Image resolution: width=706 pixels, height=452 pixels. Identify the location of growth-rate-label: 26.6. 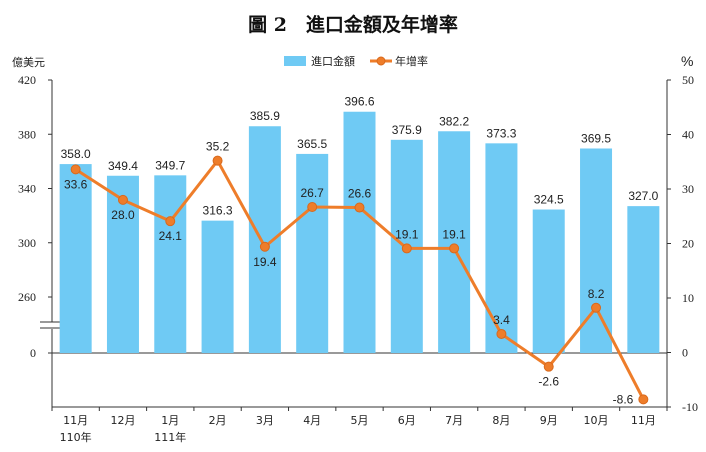
(360, 194).